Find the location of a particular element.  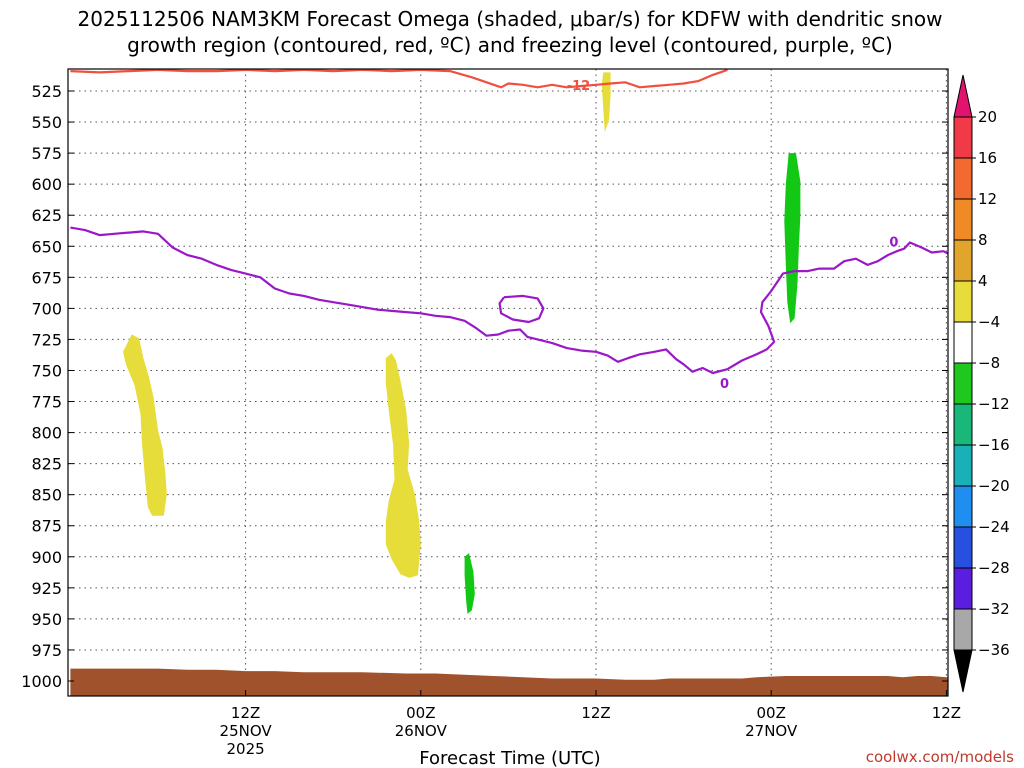

colorbar-label-10: −24 is located at coordinates (994, 527).